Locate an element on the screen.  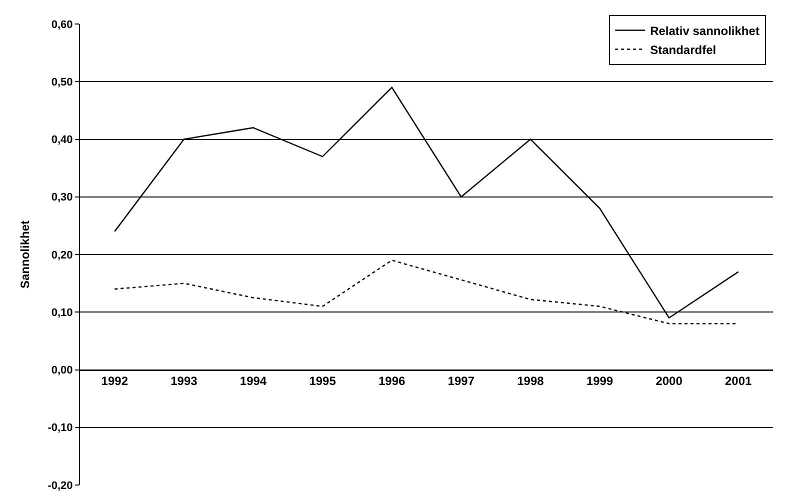
y-tick-label: 0,50 is located at coordinates (62, 82).